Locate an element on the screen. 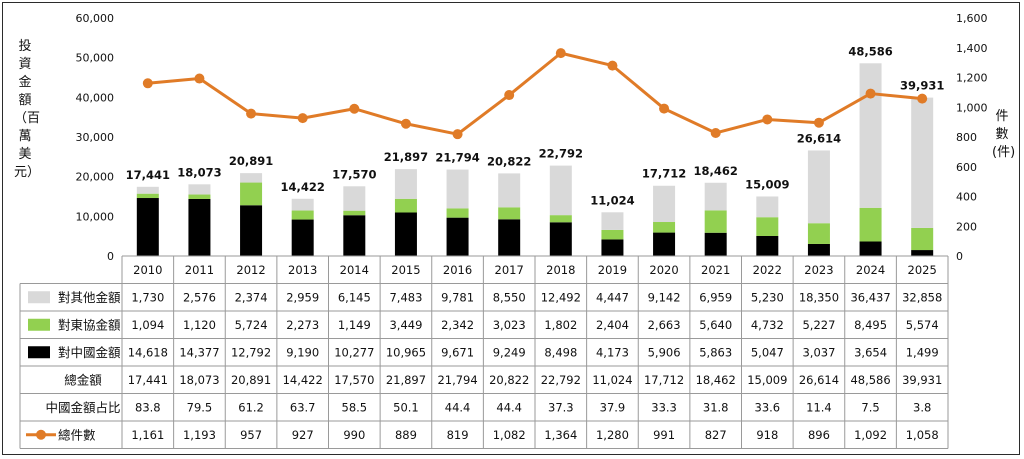 The image size is (1024, 459). table-cell: 63.7 is located at coordinates (303, 407).